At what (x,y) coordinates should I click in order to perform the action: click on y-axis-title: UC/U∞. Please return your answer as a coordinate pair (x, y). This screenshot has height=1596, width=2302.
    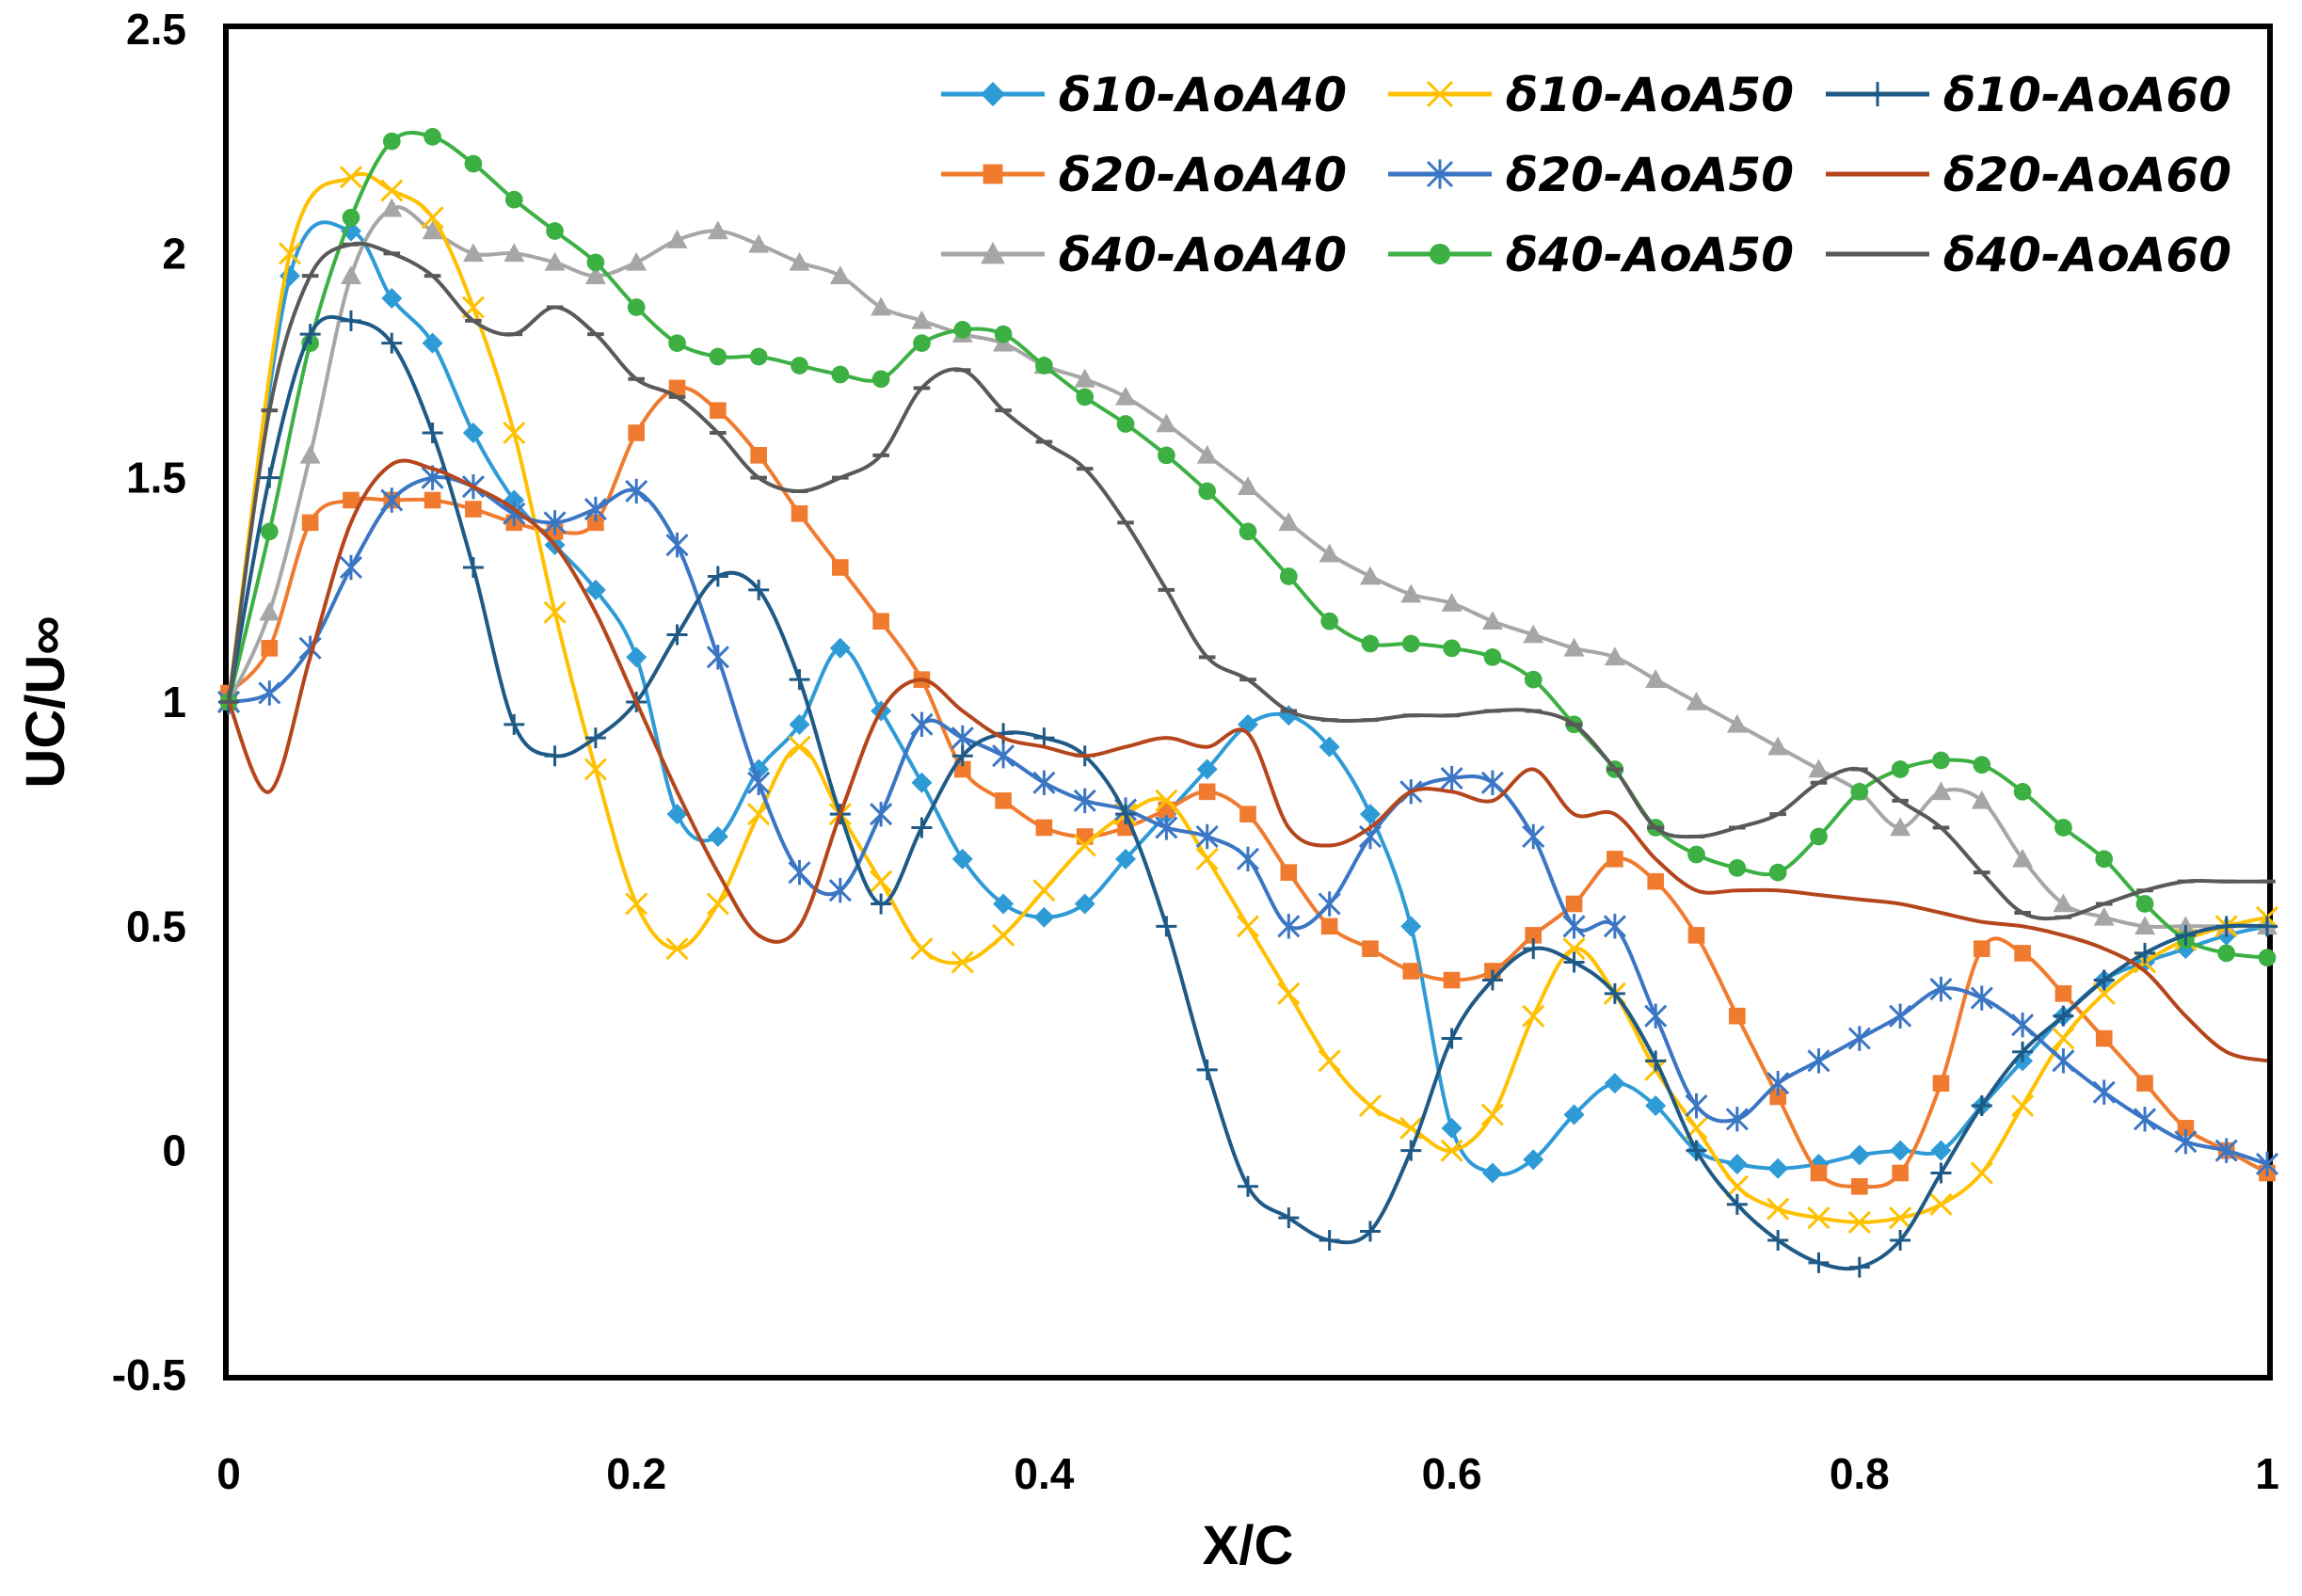
    Looking at the image, I should click on (45, 701).